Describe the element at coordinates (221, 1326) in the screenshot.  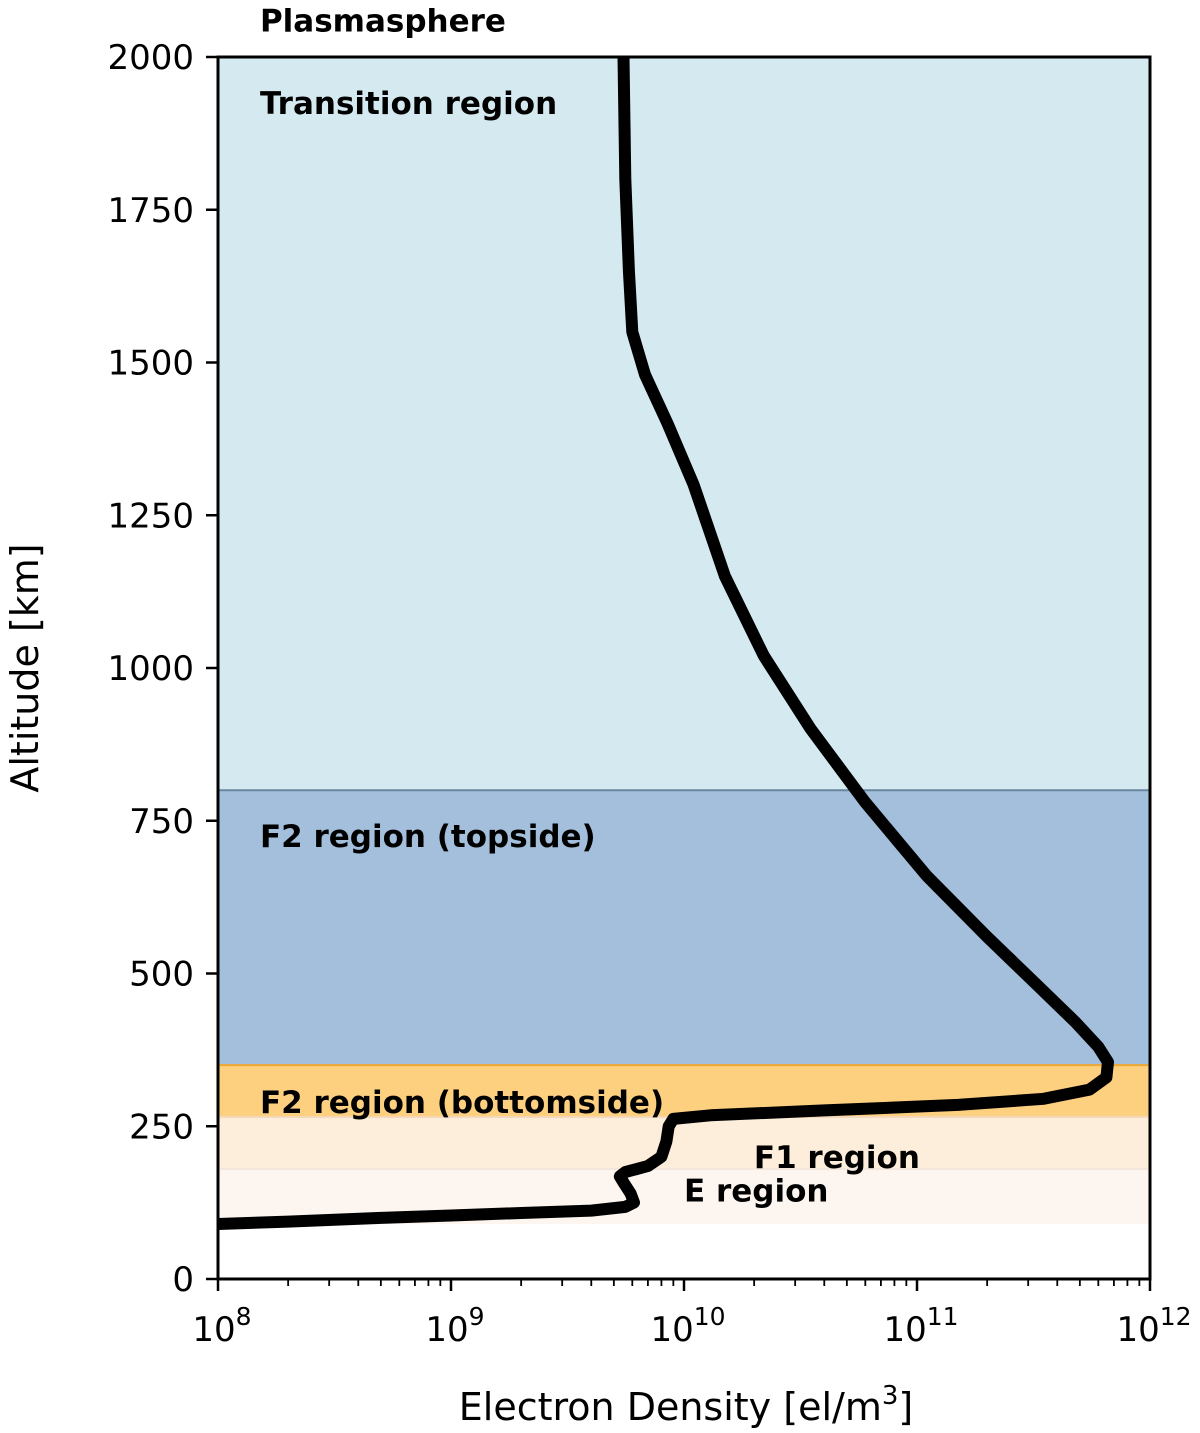
I see `x-tick-label-0: 10⁸` at that location.